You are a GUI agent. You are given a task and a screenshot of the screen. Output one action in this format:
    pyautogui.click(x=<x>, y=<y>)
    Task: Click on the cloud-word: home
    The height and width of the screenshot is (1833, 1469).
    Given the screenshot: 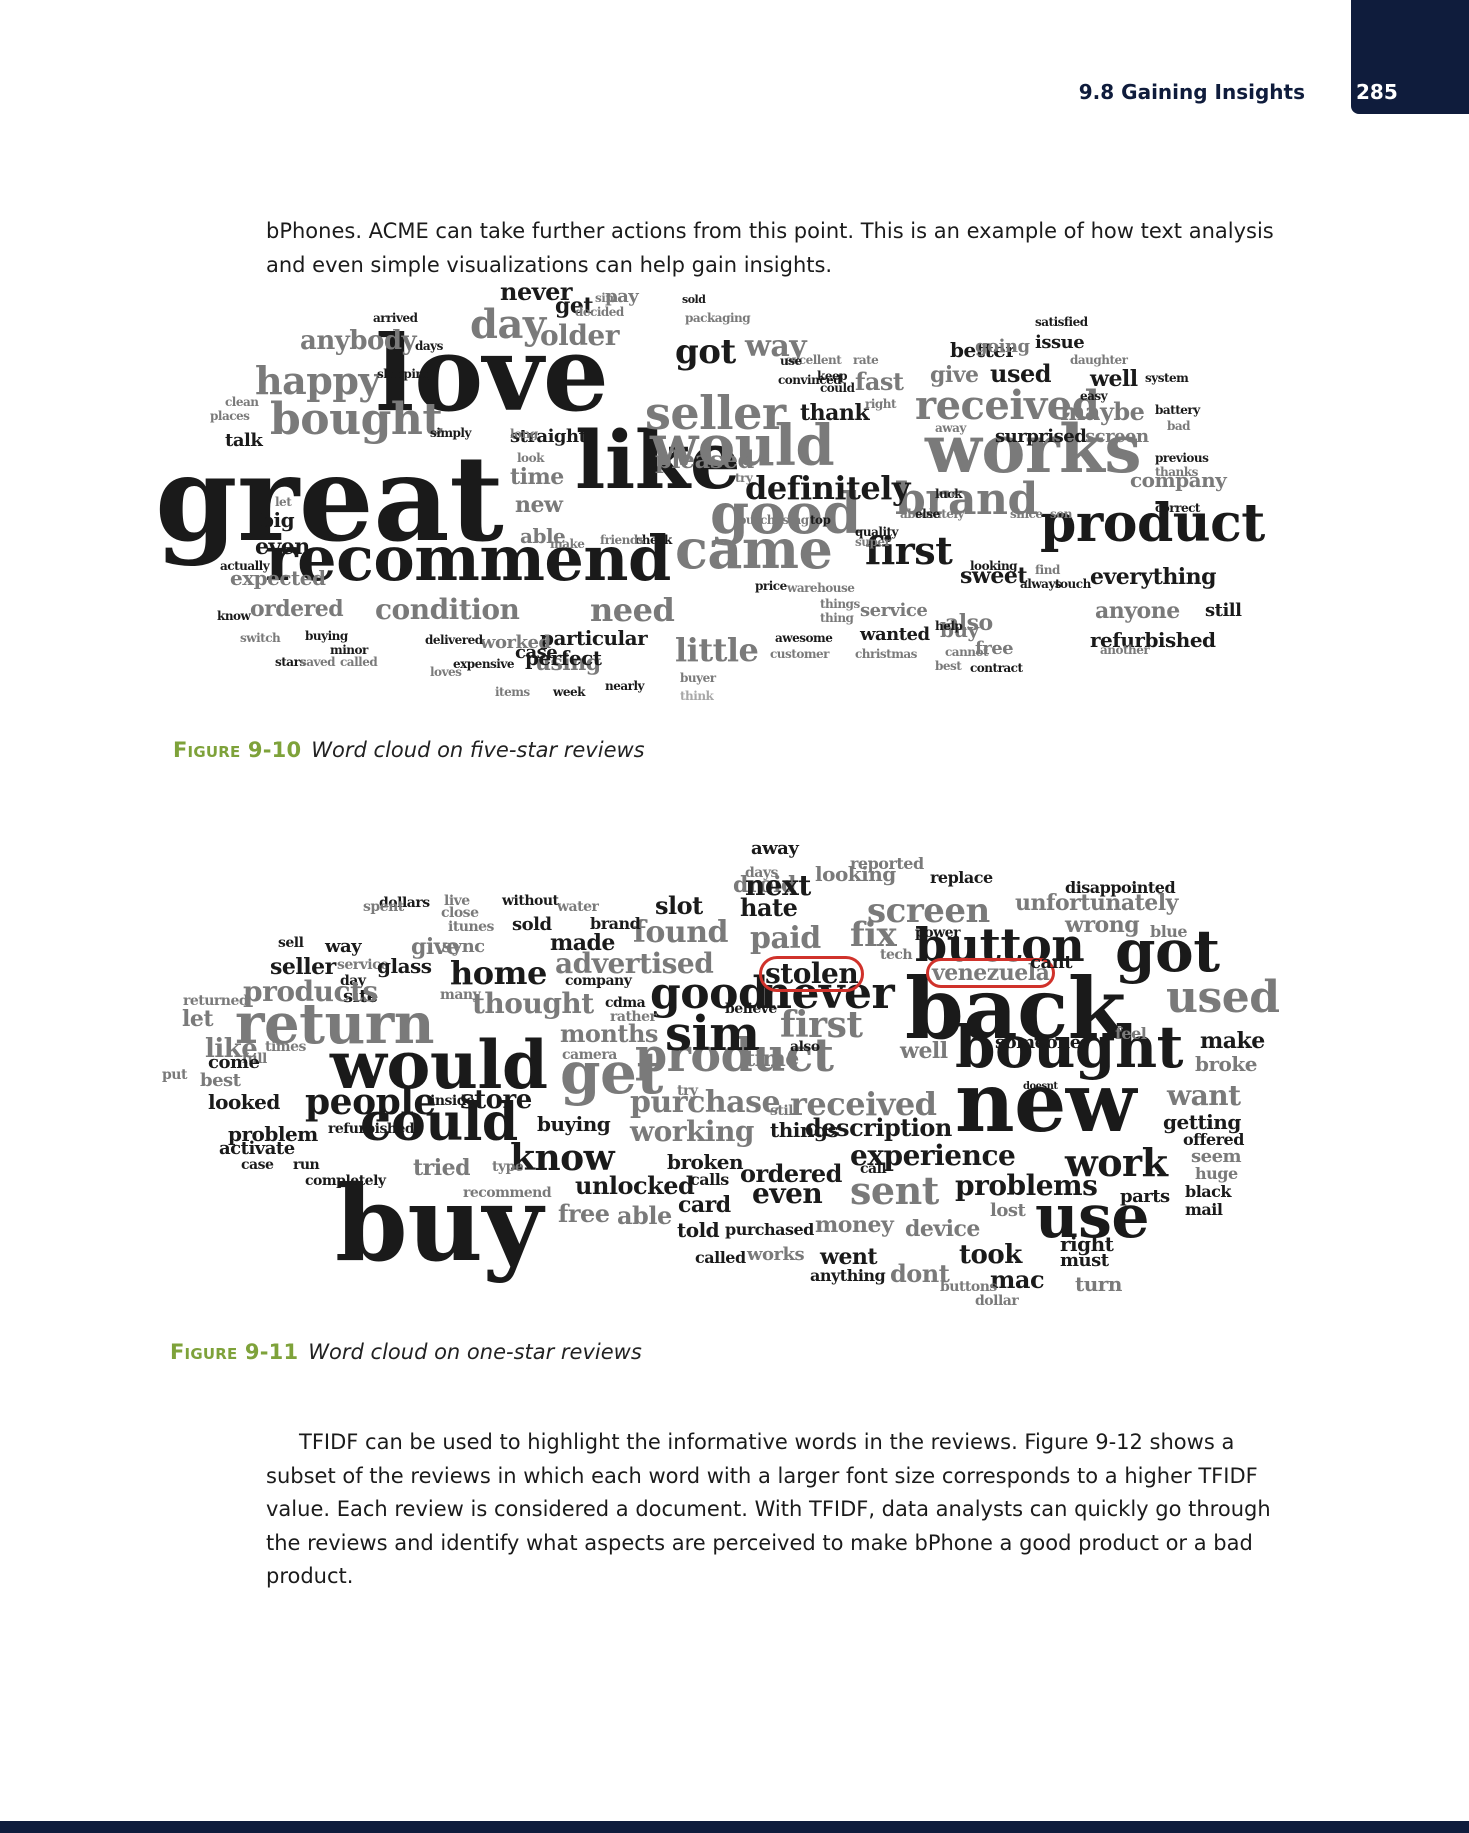 What is the action you would take?
    pyautogui.click(x=498, y=973)
    